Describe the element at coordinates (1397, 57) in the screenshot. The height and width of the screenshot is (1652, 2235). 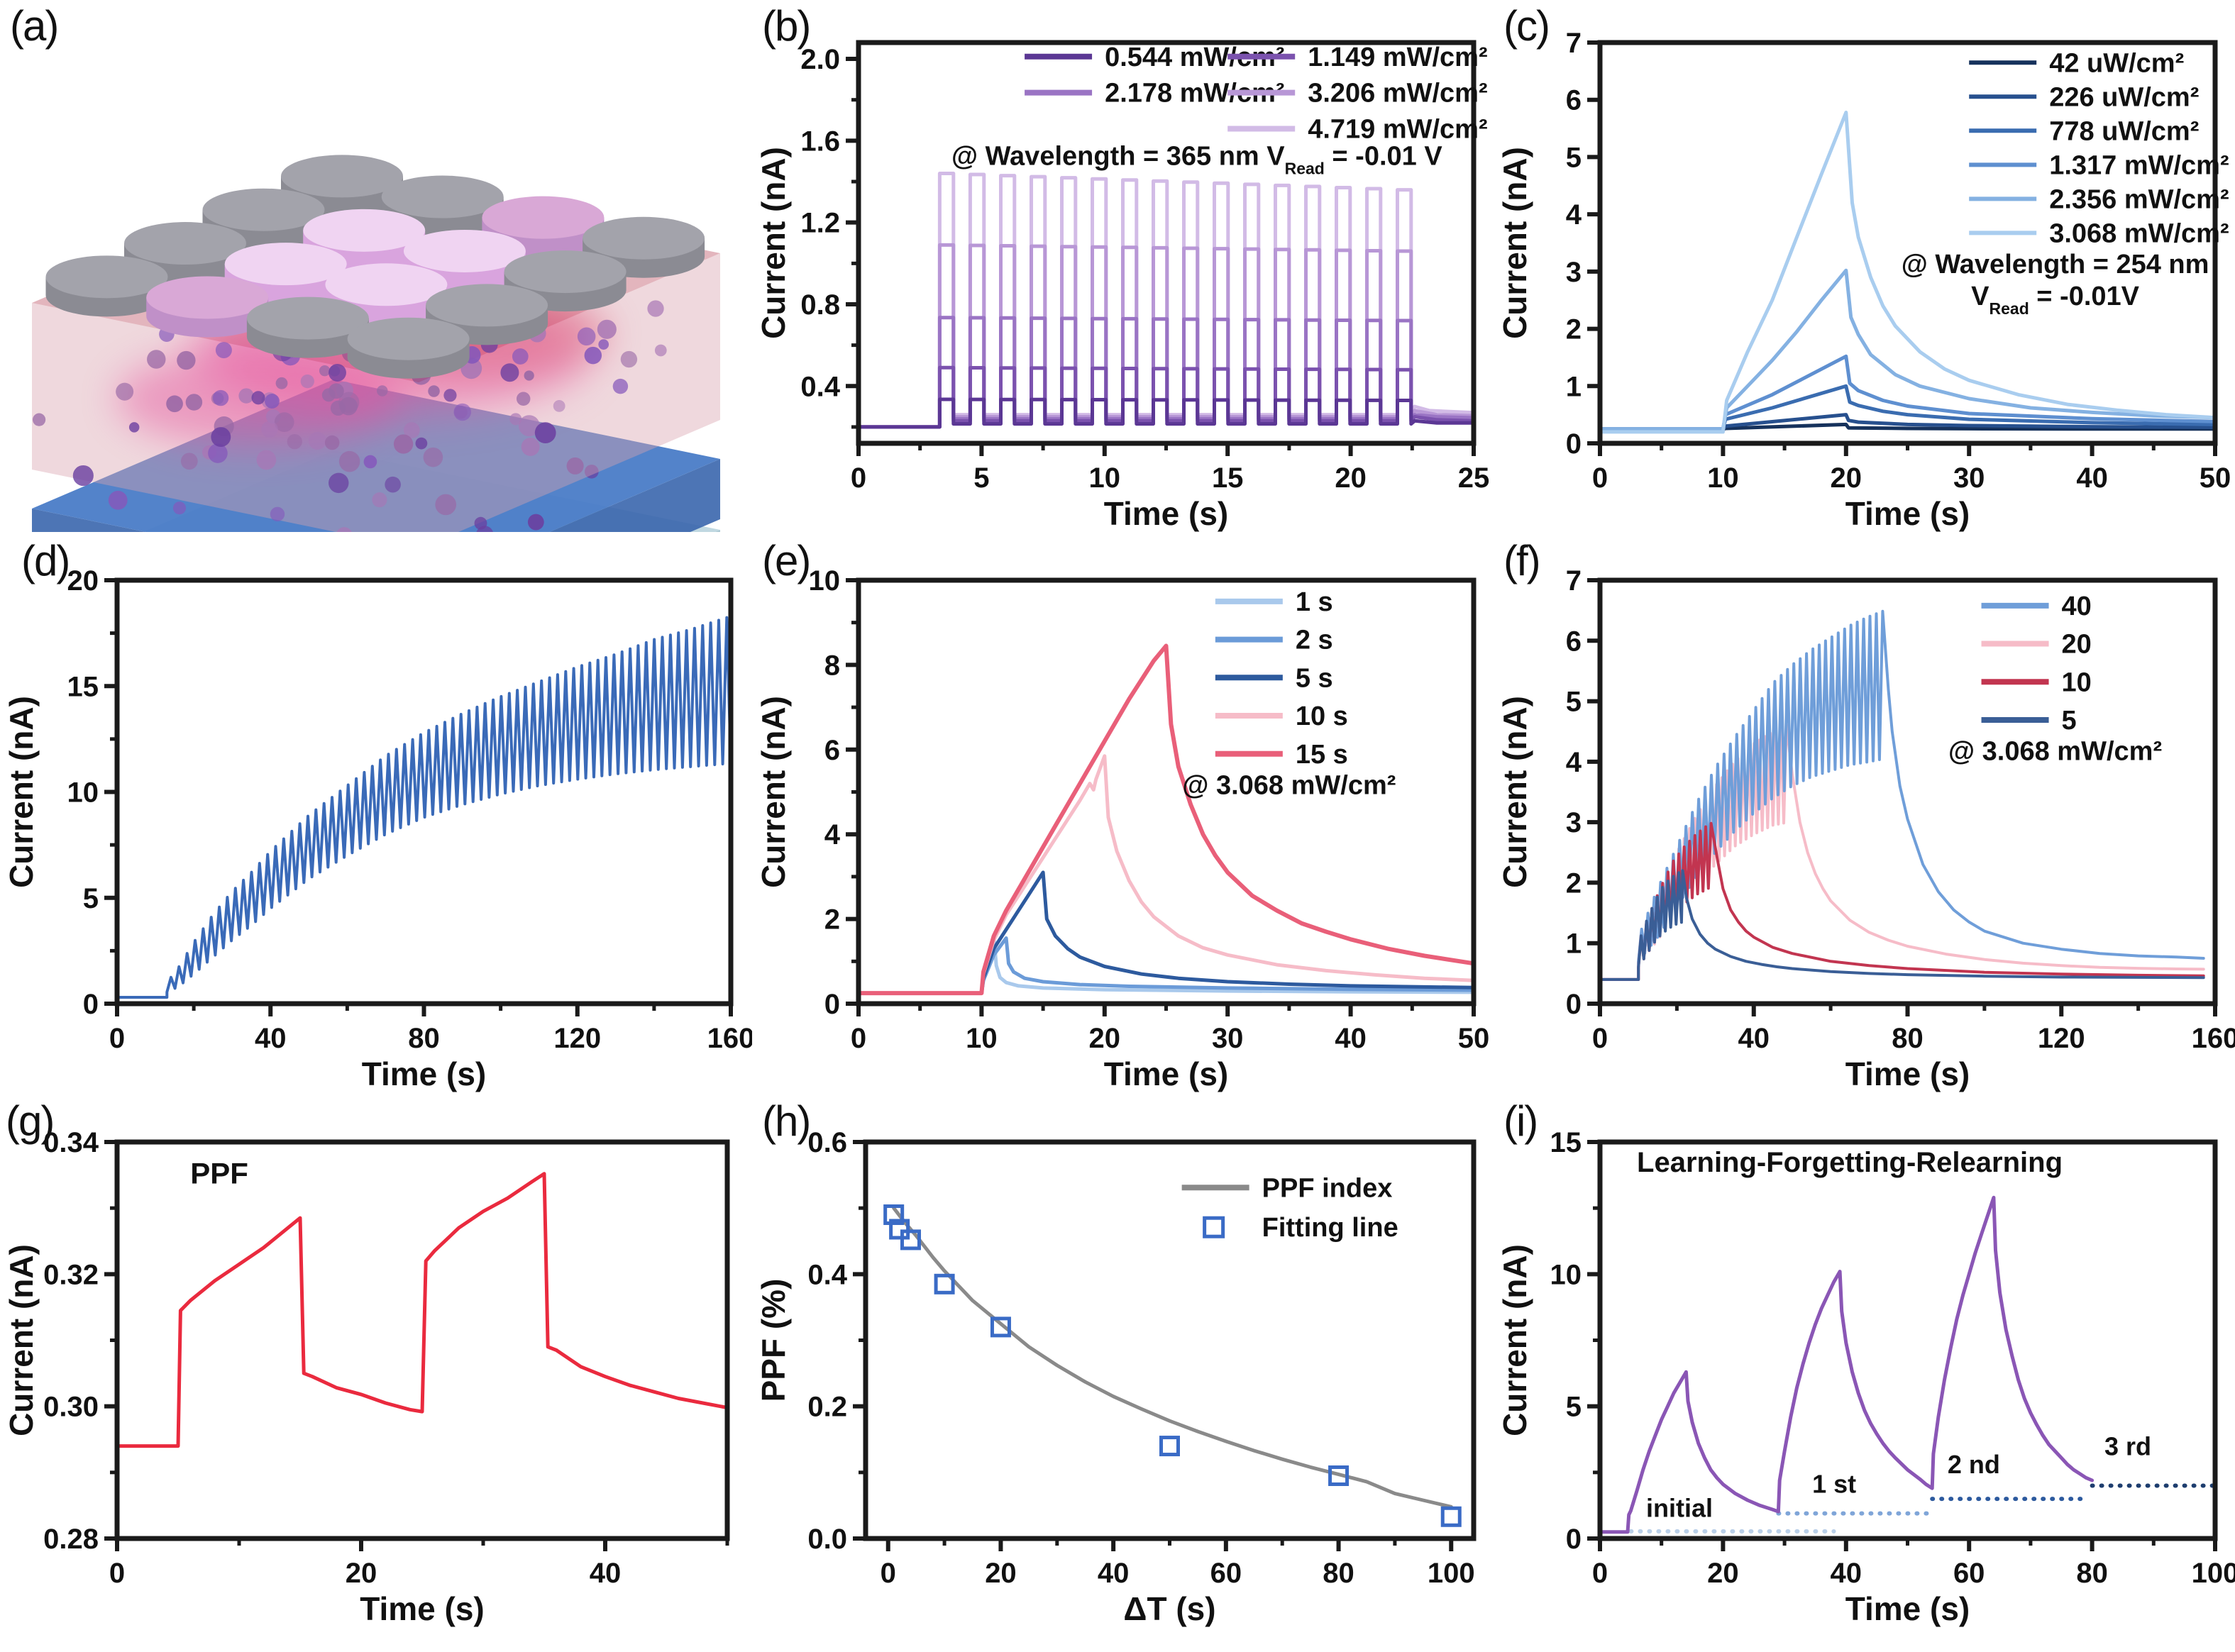
I see `legend-label: 1.149 mW/cm²` at that location.